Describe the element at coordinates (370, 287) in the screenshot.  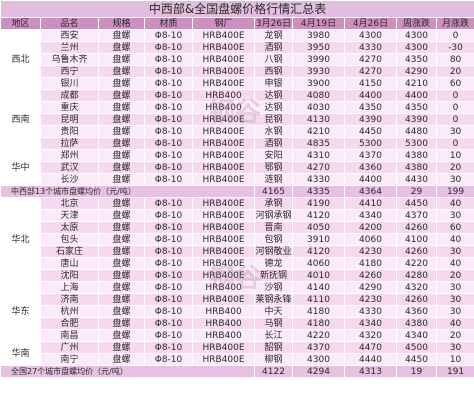
I see `price-apr19: 4290` at that location.